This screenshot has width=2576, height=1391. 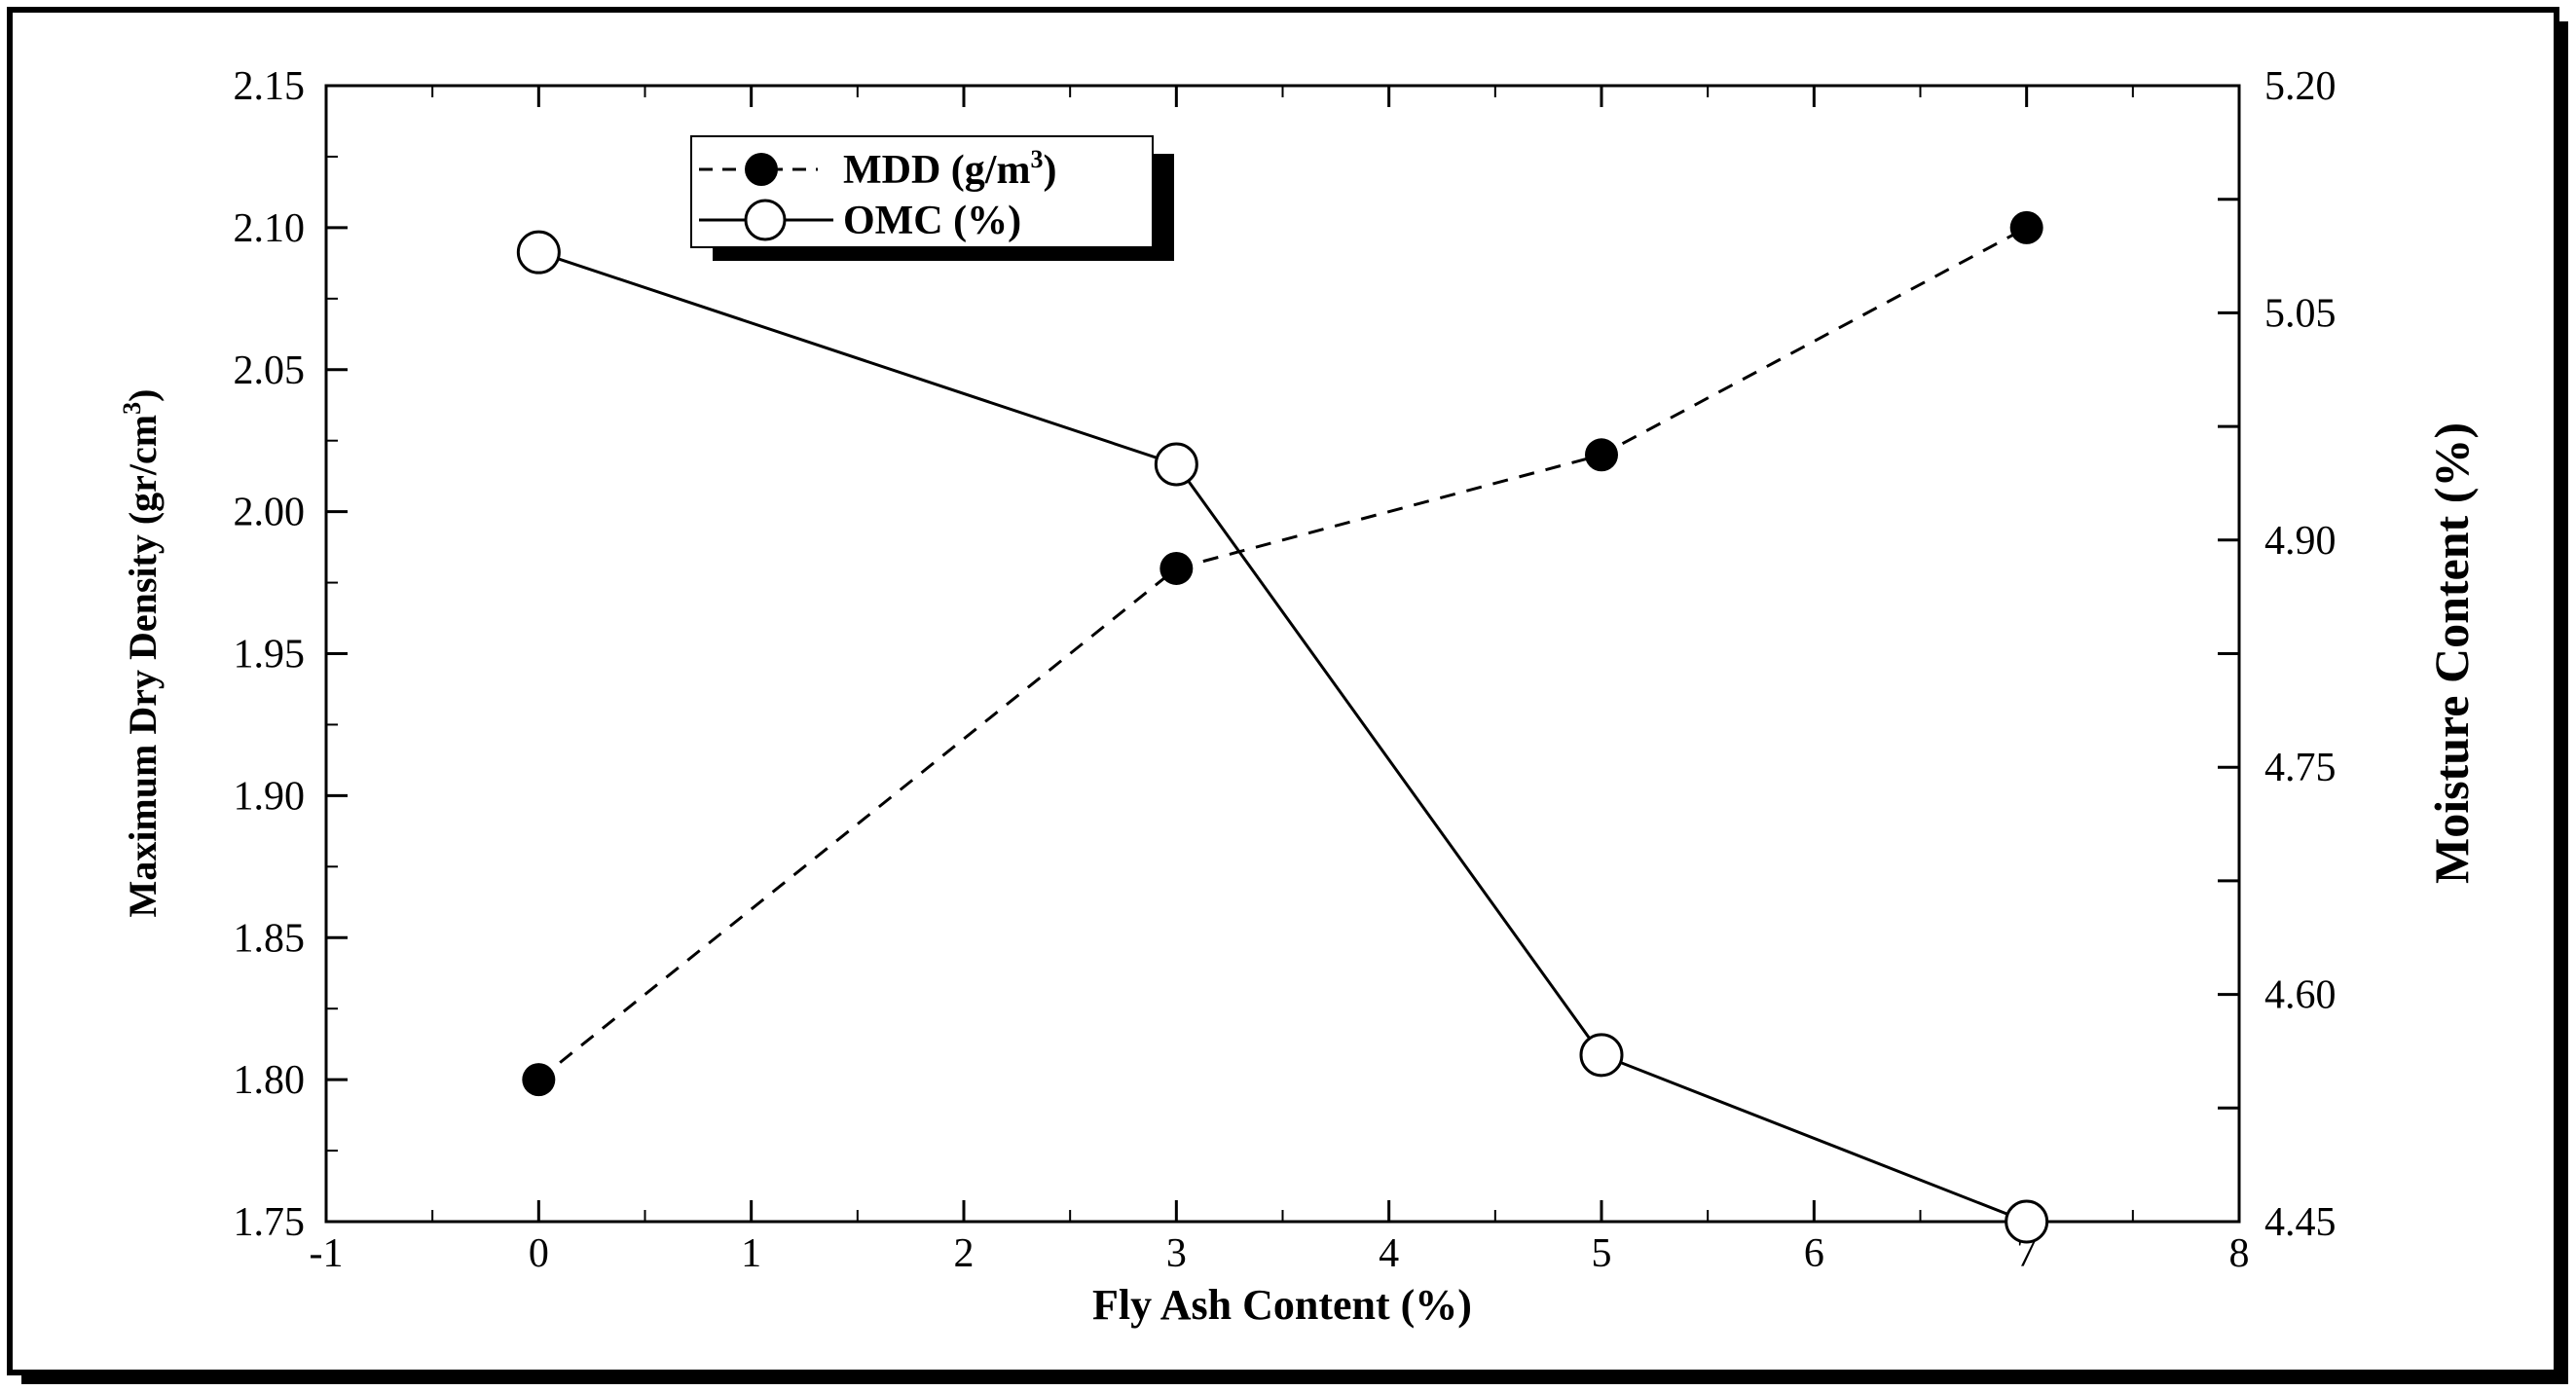 I want to click on y-left-tick-label: 1.85, so click(x=270, y=938).